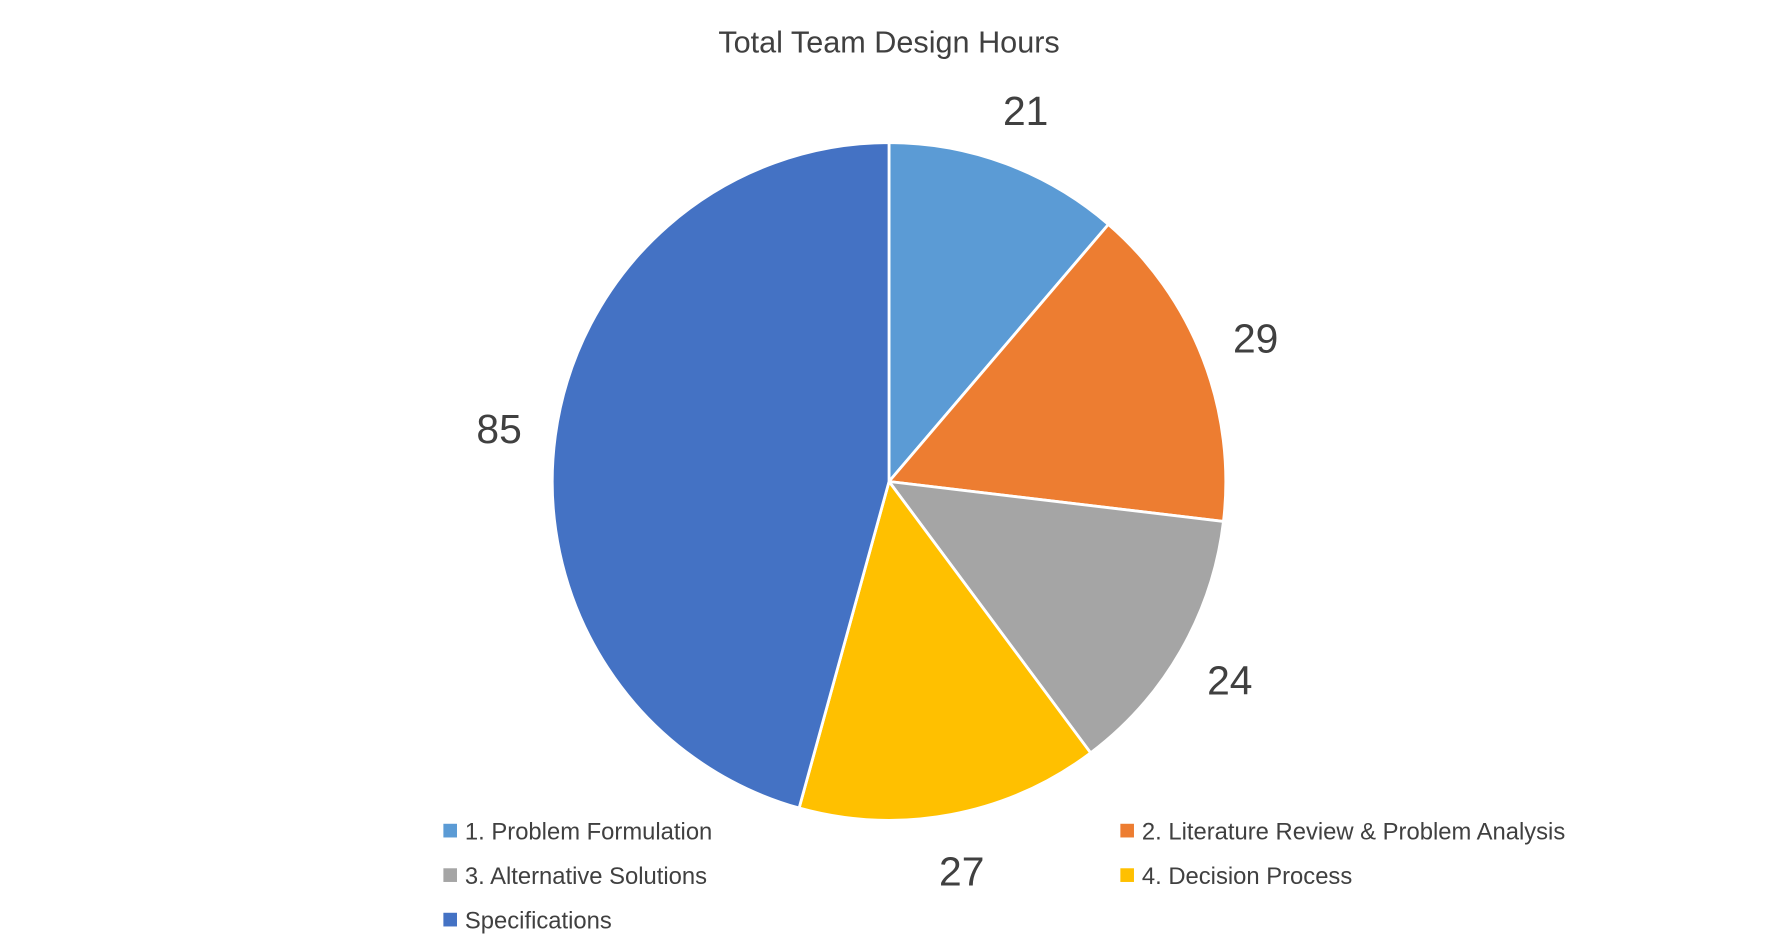 The width and height of the screenshot is (1769, 947). What do you see at coordinates (1247, 876) in the screenshot?
I see `legend-label: 4. Decision Process` at bounding box center [1247, 876].